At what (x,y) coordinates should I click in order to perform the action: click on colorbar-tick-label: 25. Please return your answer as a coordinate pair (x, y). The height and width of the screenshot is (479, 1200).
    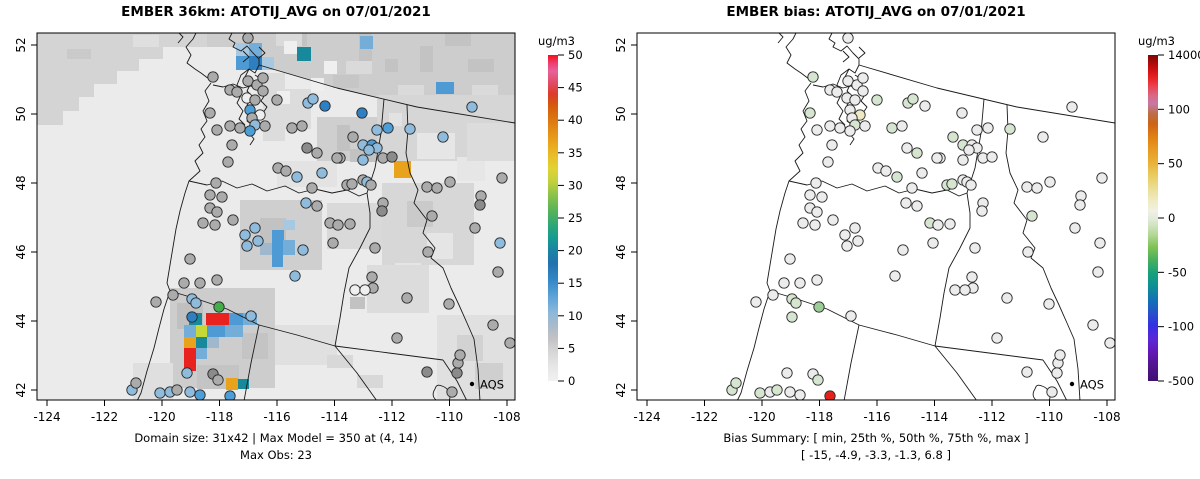
    Looking at the image, I should click on (575, 218).